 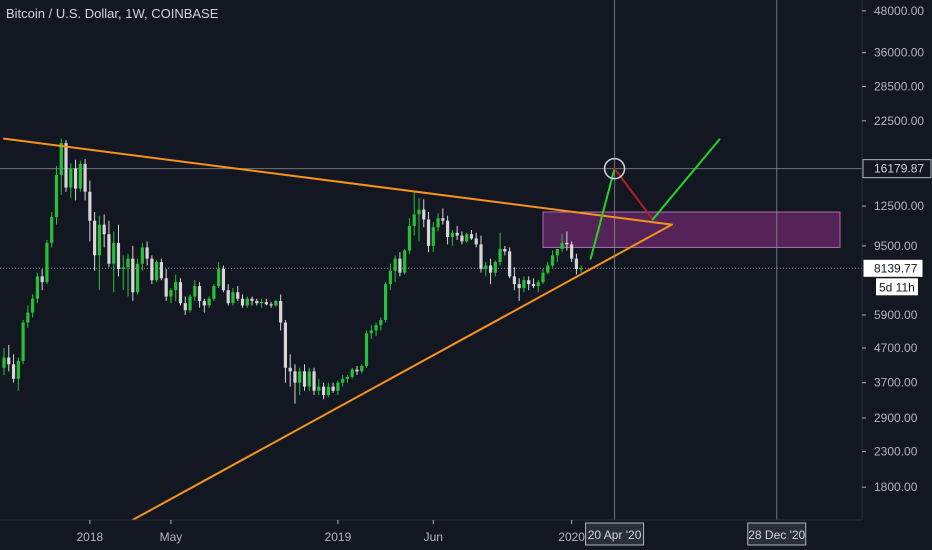 What do you see at coordinates (431, 534) in the screenshot?
I see `time-axis: 2018 May 2019 Jun 2020 20 Apr '20 28 Dec '20` at bounding box center [431, 534].